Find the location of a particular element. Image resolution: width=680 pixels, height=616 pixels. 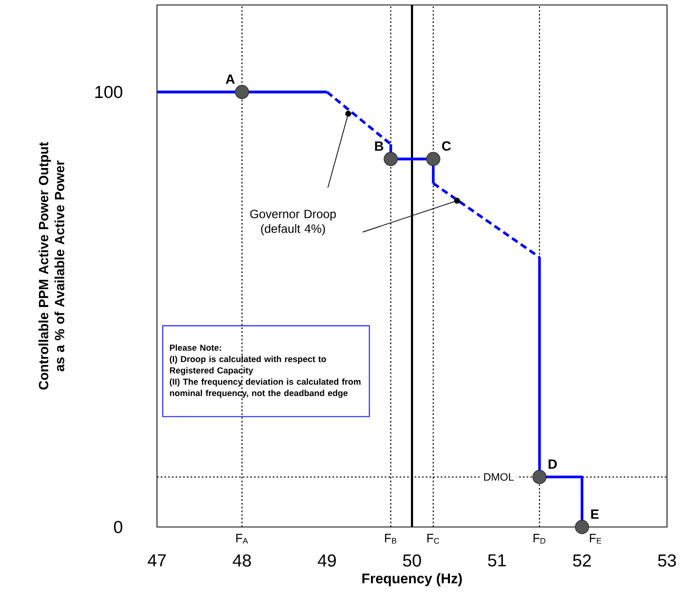

annotation: A is located at coordinates (230, 79).